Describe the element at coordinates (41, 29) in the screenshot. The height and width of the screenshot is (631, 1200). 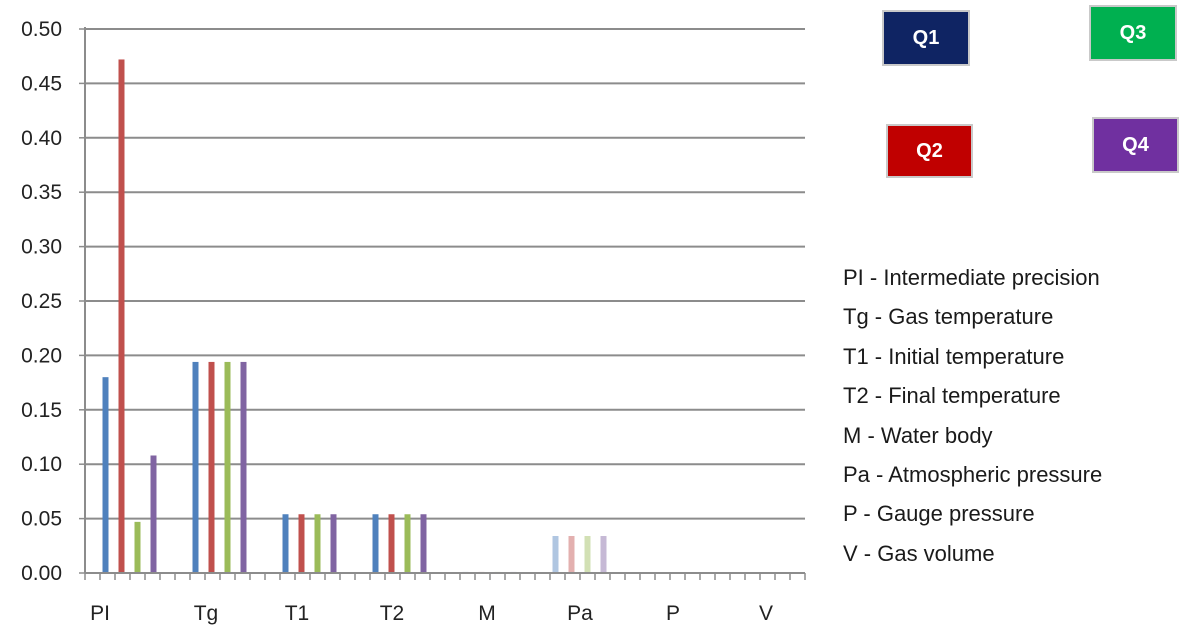
I see `y-tick-label: 0.50` at that location.